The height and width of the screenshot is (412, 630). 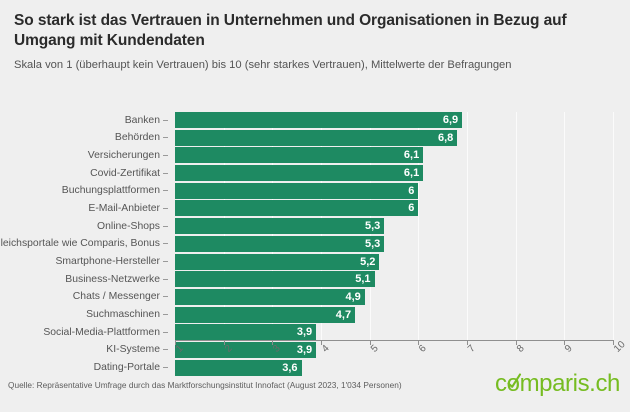 I want to click on category-label-row: Social-Media-Plattformen, so click(x=84, y=332).